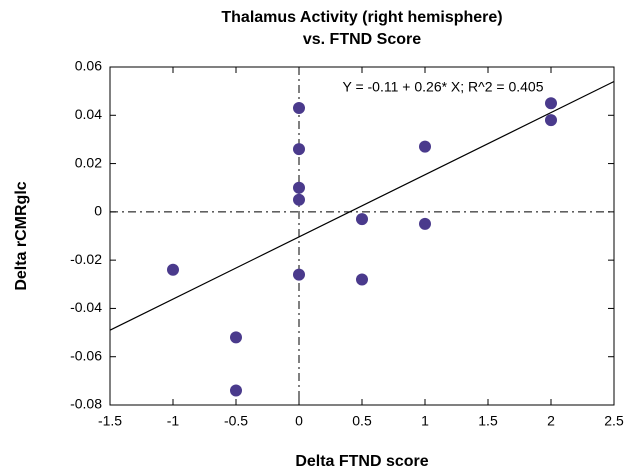  What do you see at coordinates (98, 211) in the screenshot?
I see `y-tick-label: 0` at bounding box center [98, 211].